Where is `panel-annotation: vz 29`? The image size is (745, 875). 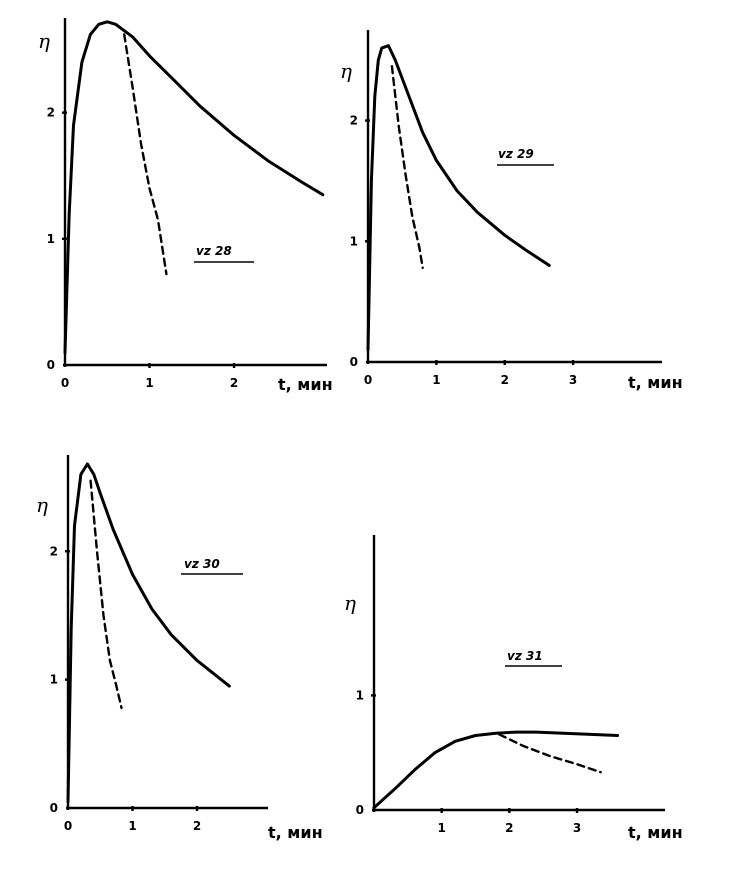
panel-annotation: vz 29 is located at coordinates (516, 154).